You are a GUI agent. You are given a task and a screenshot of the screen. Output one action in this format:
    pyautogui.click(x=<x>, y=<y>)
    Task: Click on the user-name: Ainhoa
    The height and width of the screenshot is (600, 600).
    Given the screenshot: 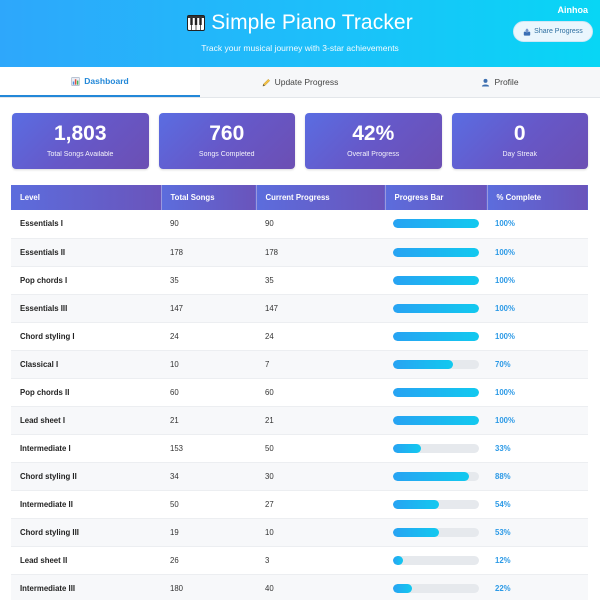 What is the action you would take?
    pyautogui.click(x=573, y=10)
    